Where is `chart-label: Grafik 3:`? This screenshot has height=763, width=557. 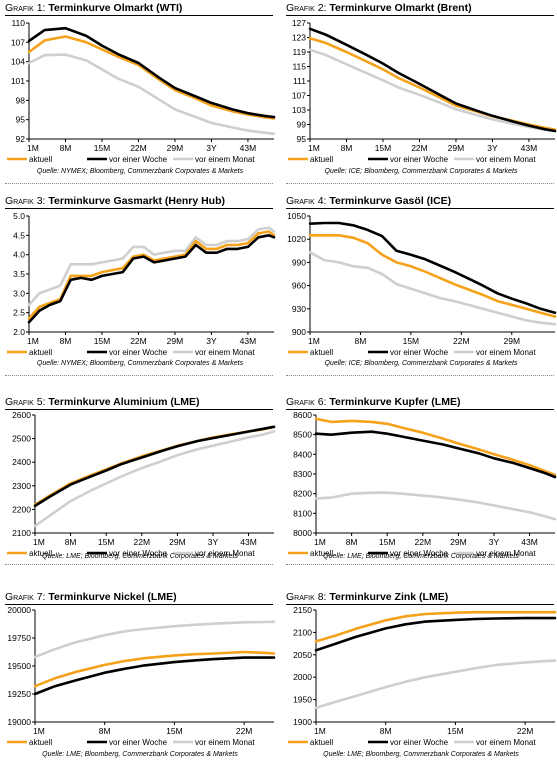 chart-label: Grafik 3: is located at coordinates (25, 201).